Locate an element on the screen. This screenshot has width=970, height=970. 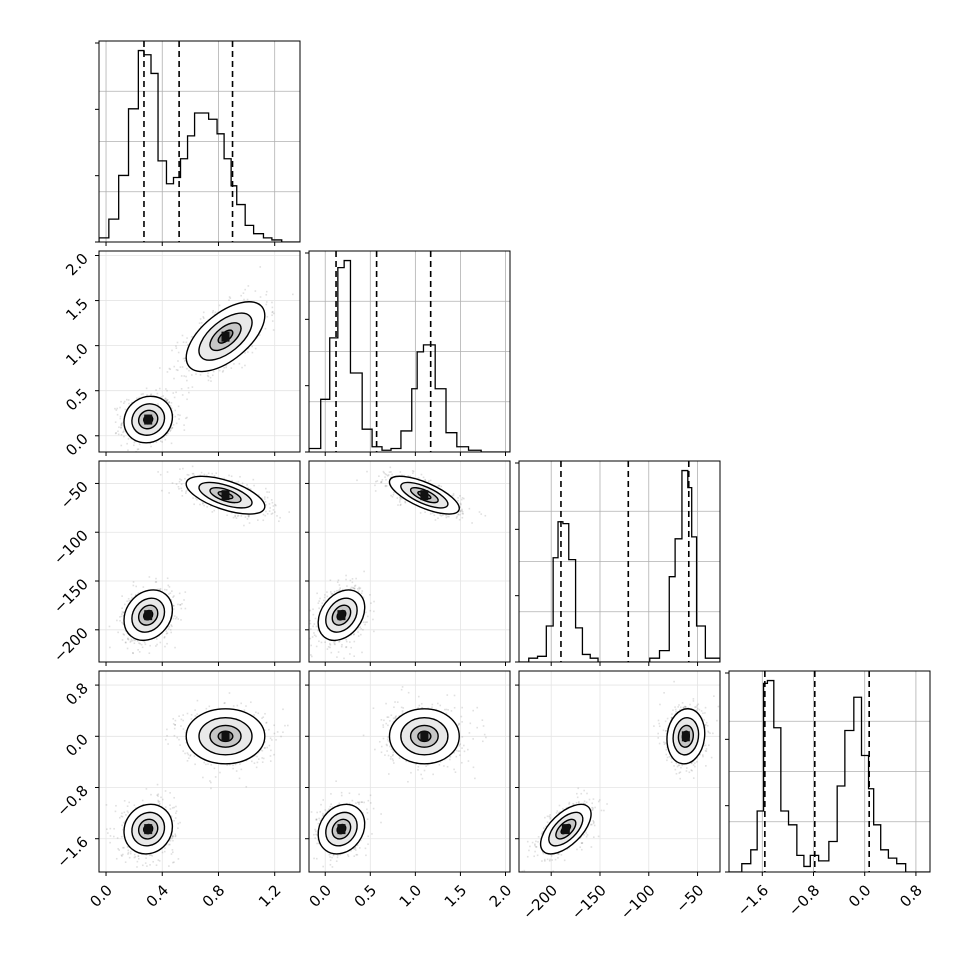
panel-frame is located at coordinates (409, 351).